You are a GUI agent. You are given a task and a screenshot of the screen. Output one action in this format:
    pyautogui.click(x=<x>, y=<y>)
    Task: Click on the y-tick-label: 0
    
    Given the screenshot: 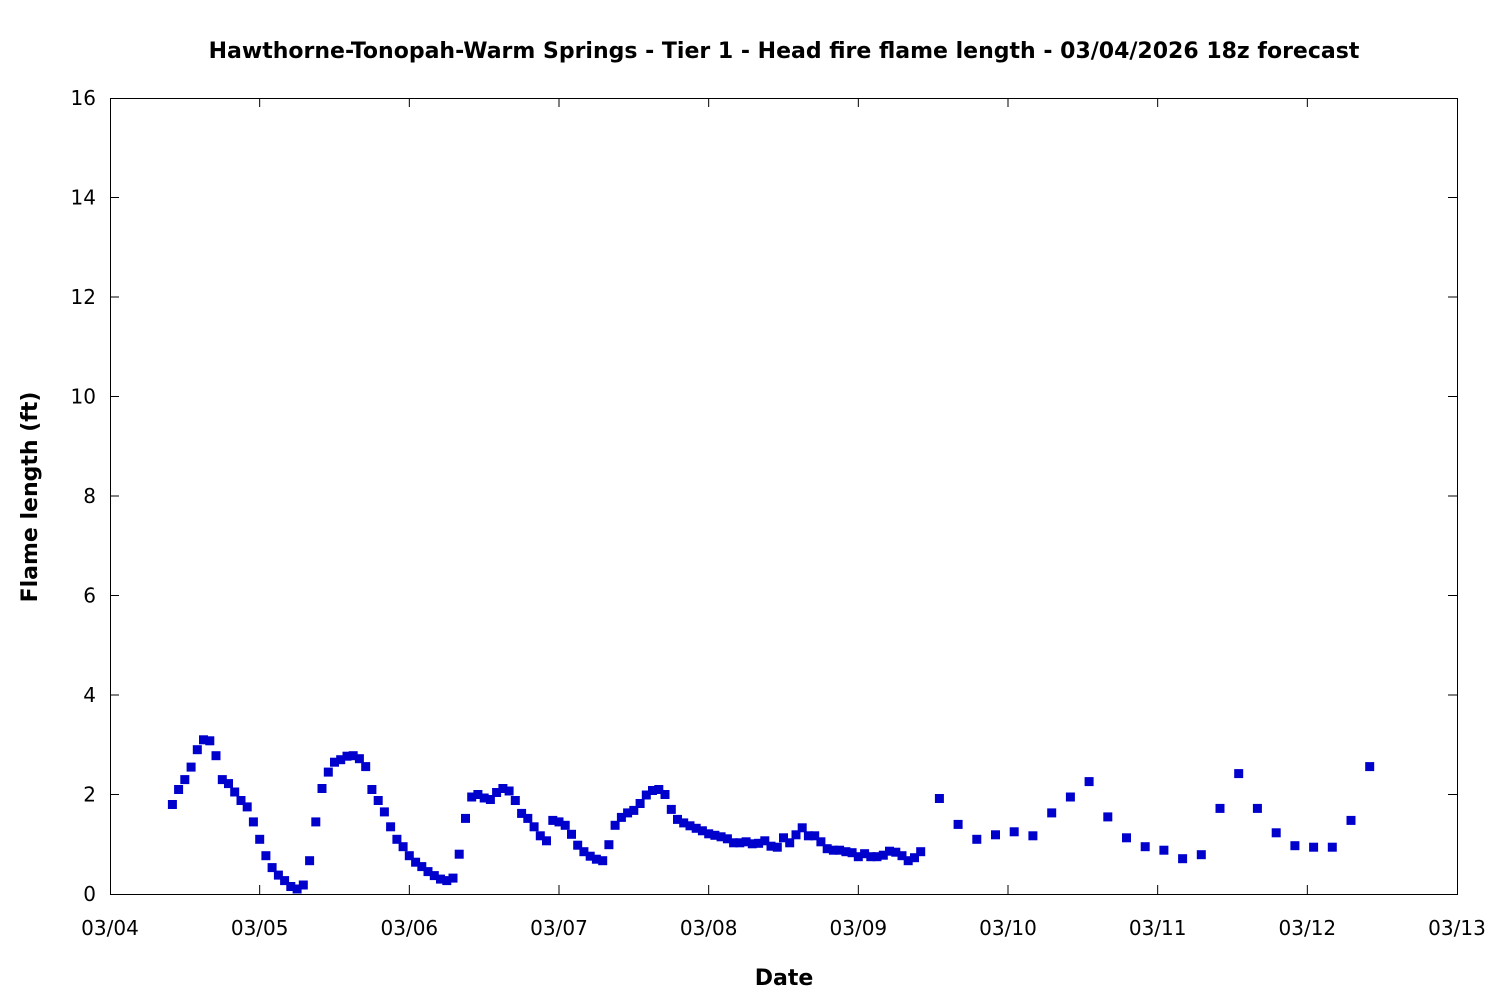 What is the action you would take?
    pyautogui.click(x=89, y=894)
    